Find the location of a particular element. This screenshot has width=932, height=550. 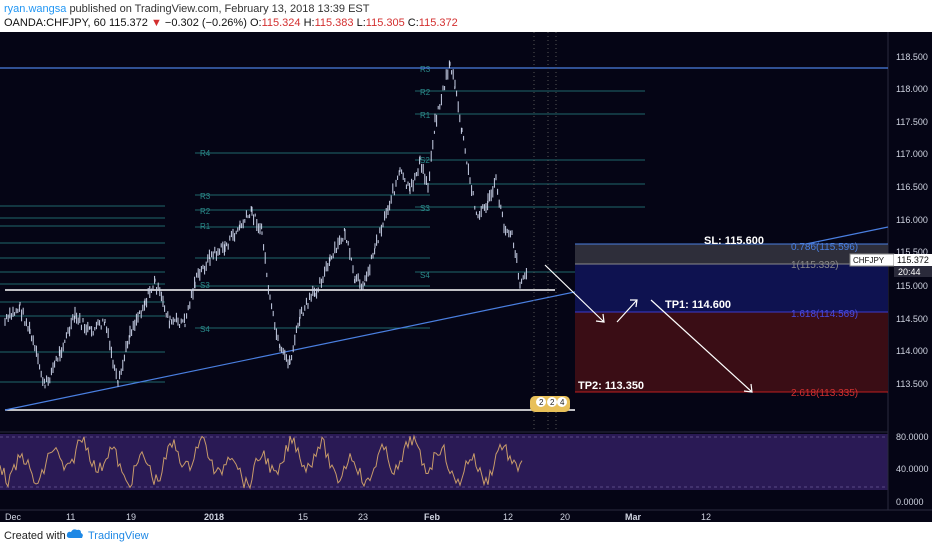

pivot-label: R4 is located at coordinates (205, 153).